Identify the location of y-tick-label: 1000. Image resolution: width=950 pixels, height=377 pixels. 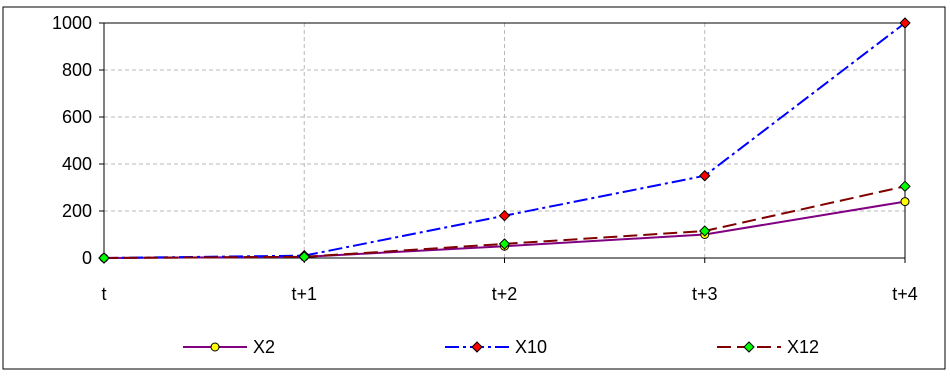
(72, 23).